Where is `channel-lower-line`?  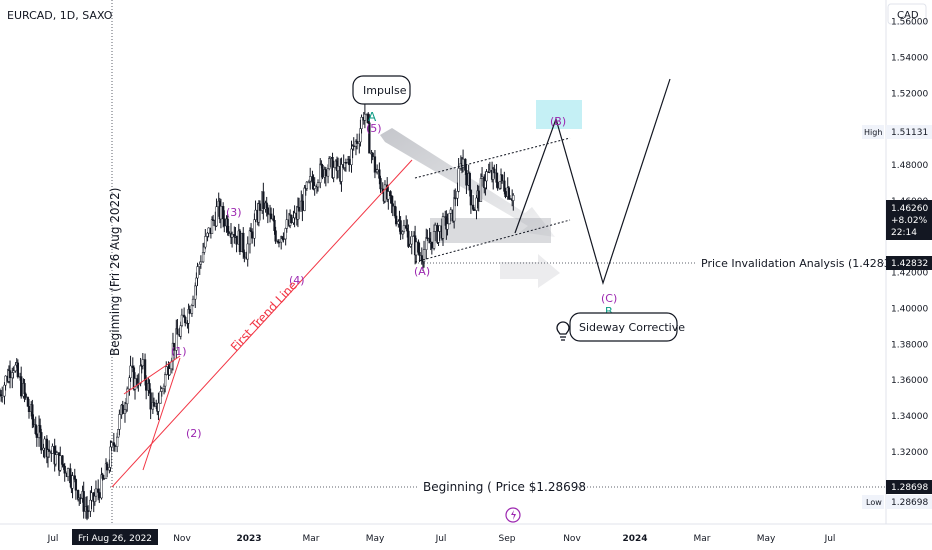
channel-lower-line is located at coordinates (492, 241).